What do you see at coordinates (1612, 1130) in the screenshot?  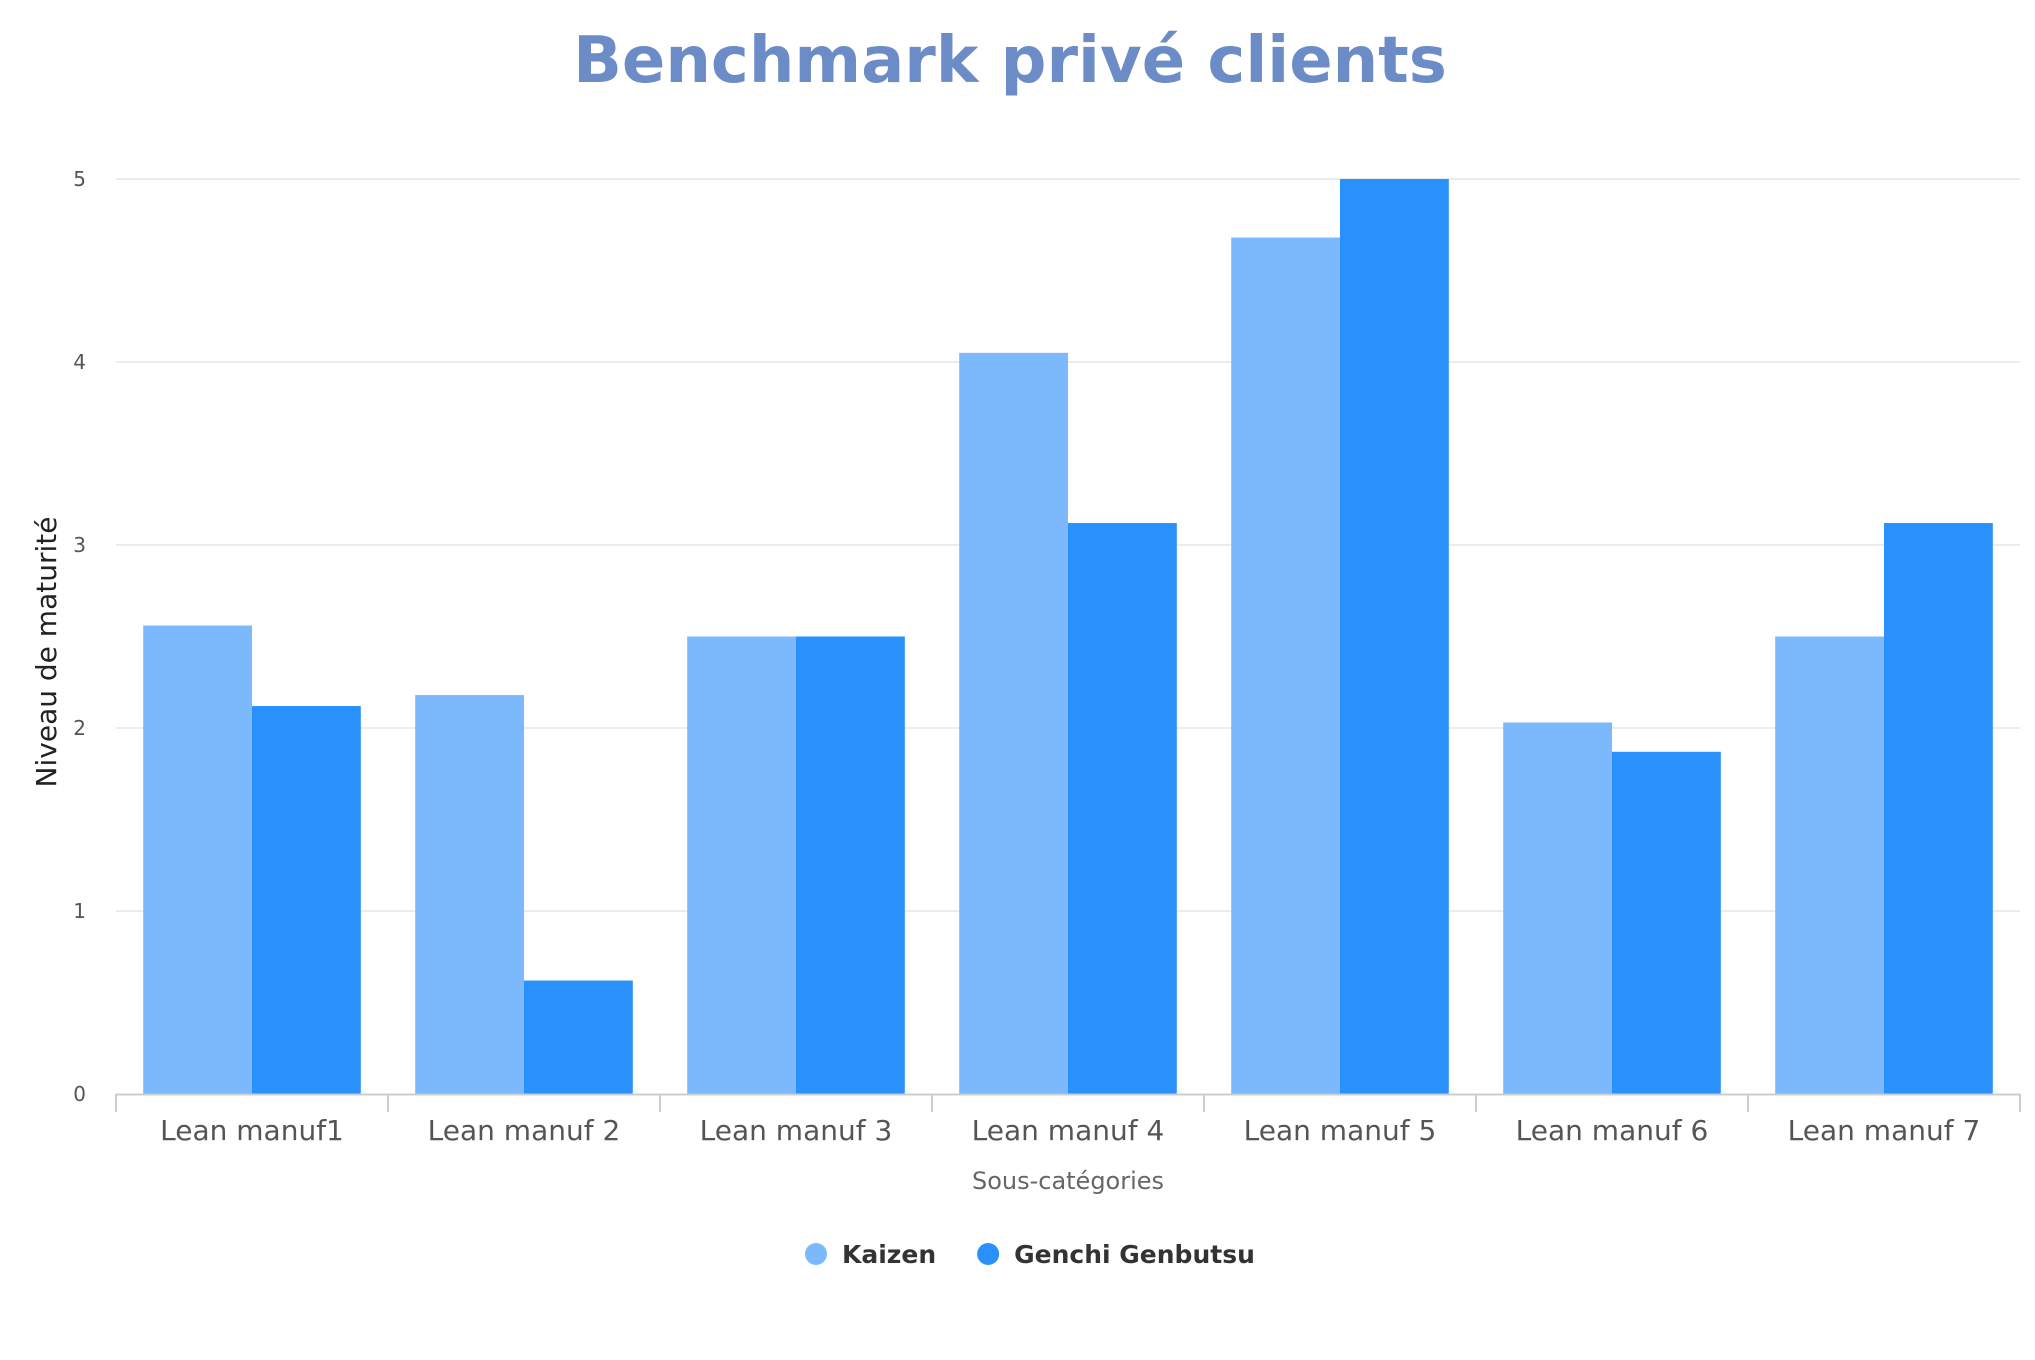 I see `x-tick-label: Lean manuf 6` at bounding box center [1612, 1130].